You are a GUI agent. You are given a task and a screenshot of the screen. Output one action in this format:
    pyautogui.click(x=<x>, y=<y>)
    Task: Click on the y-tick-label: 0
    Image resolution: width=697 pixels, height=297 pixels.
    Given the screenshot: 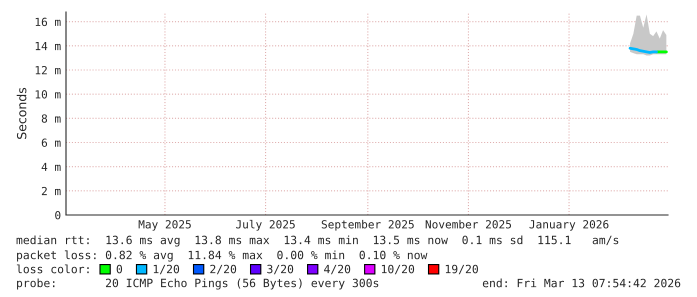 What is the action you would take?
    pyautogui.click(x=57, y=215)
    